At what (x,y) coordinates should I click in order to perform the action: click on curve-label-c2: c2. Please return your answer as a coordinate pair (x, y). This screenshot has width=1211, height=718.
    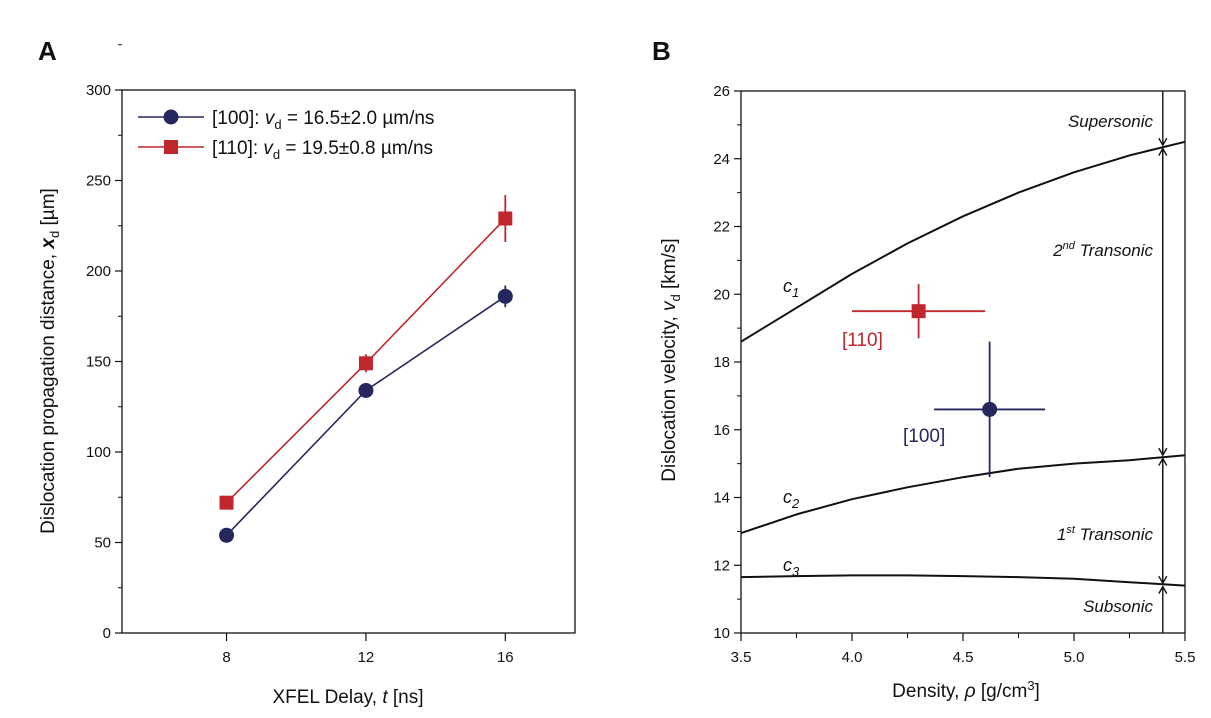
    Looking at the image, I should click on (791, 499).